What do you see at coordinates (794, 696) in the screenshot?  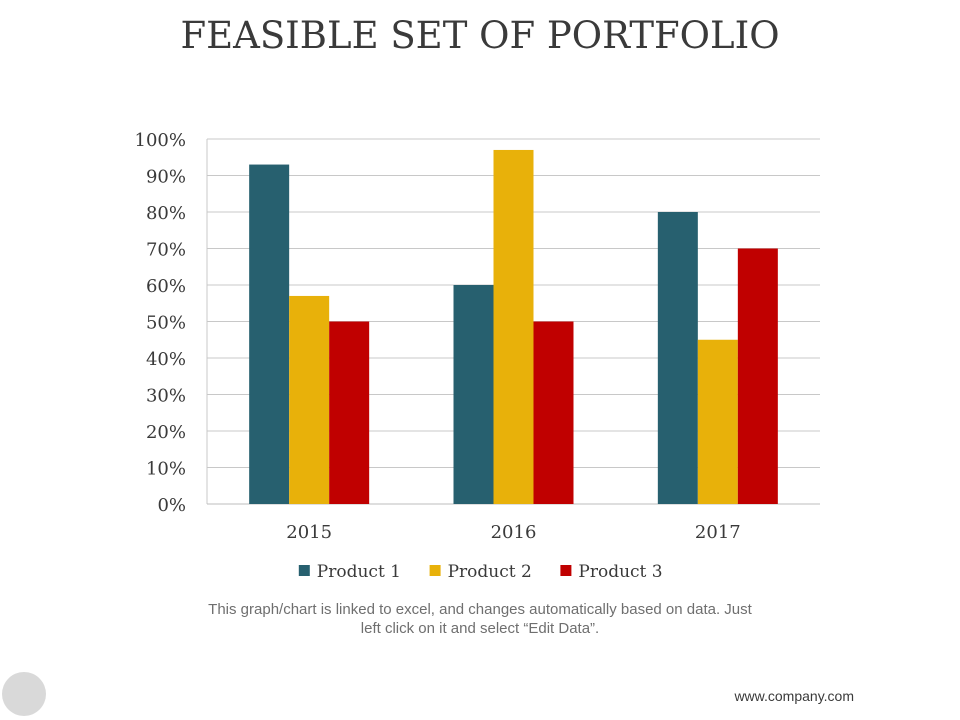 I see `footer-url: www.company.com` at bounding box center [794, 696].